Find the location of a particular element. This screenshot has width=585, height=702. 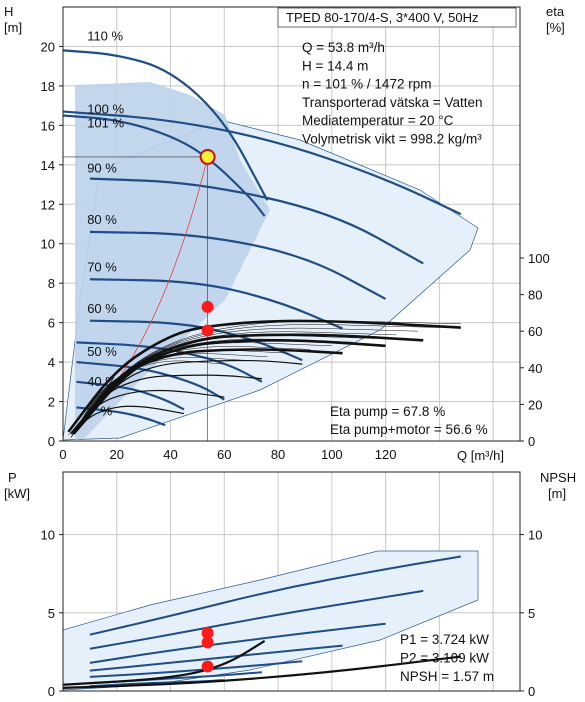

curve-label: 110 % is located at coordinates (105, 36).